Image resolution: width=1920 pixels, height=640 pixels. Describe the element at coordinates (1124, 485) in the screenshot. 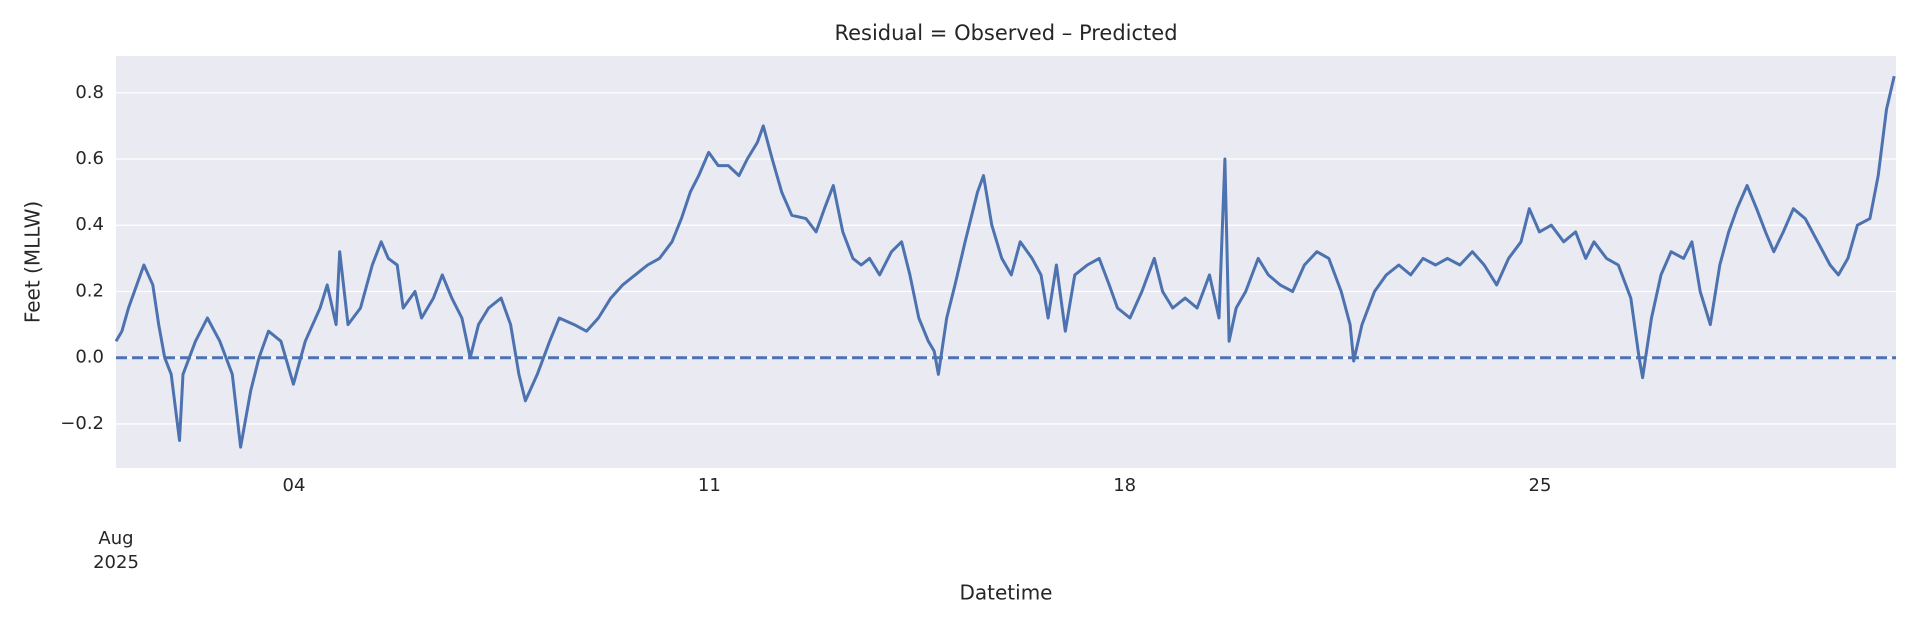

I see `x-tick-label: 18` at that location.